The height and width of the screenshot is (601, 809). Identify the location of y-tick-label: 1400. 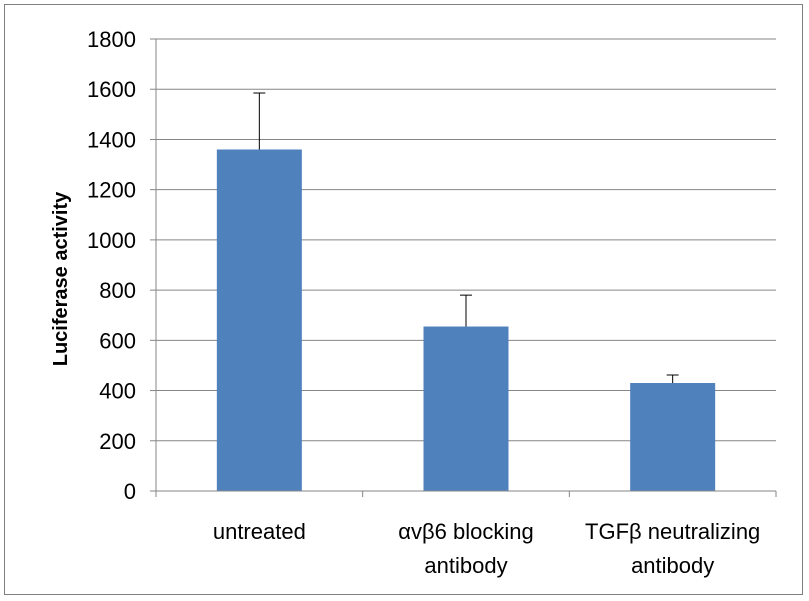
(111, 139).